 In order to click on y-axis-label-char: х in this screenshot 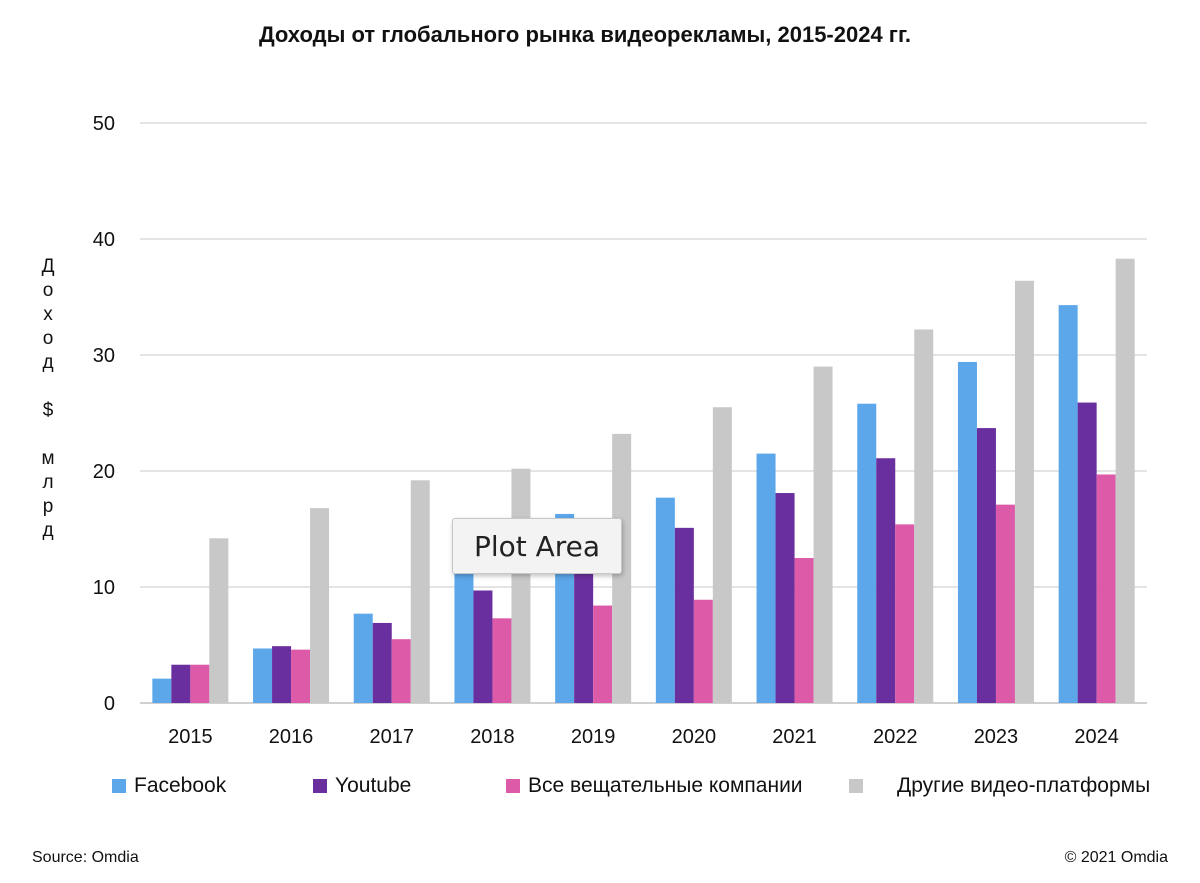, I will do `click(48, 314)`.